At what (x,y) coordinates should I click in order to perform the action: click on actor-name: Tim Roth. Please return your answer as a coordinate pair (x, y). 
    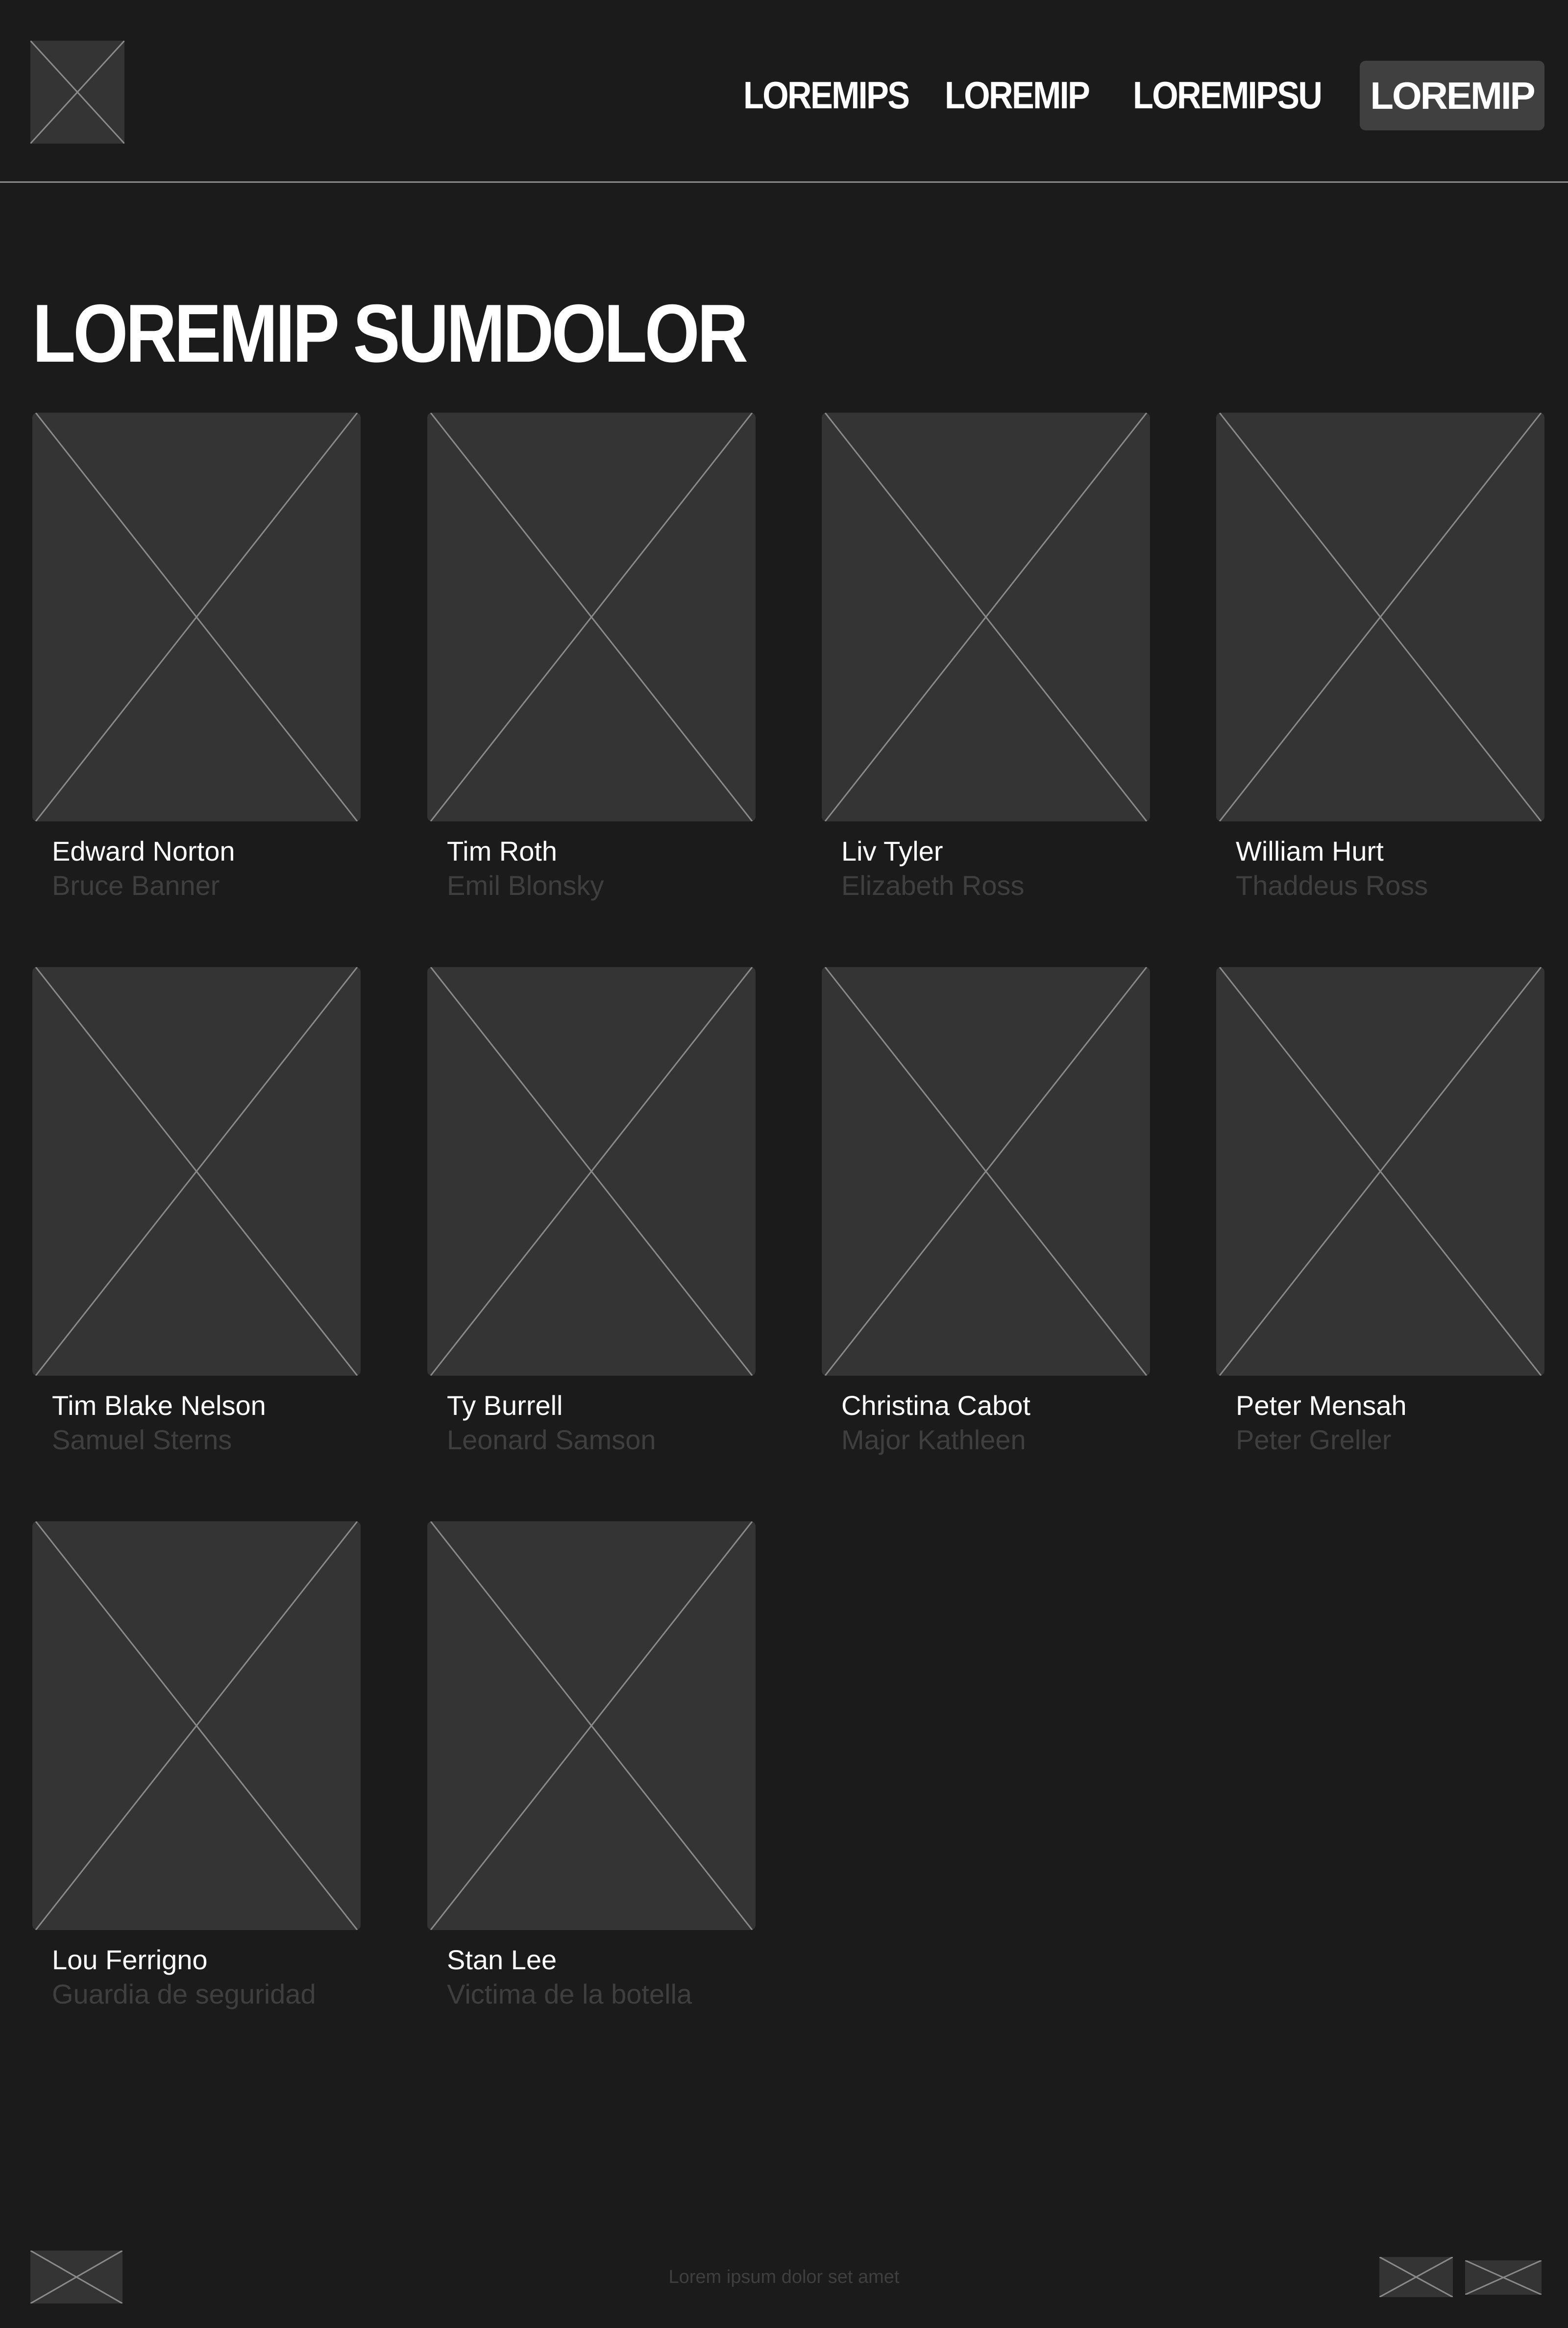
    Looking at the image, I should click on (503, 851).